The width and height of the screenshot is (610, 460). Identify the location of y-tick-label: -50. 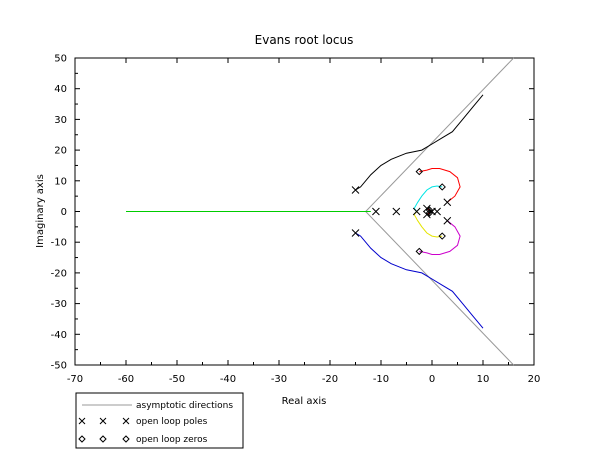
(59, 366).